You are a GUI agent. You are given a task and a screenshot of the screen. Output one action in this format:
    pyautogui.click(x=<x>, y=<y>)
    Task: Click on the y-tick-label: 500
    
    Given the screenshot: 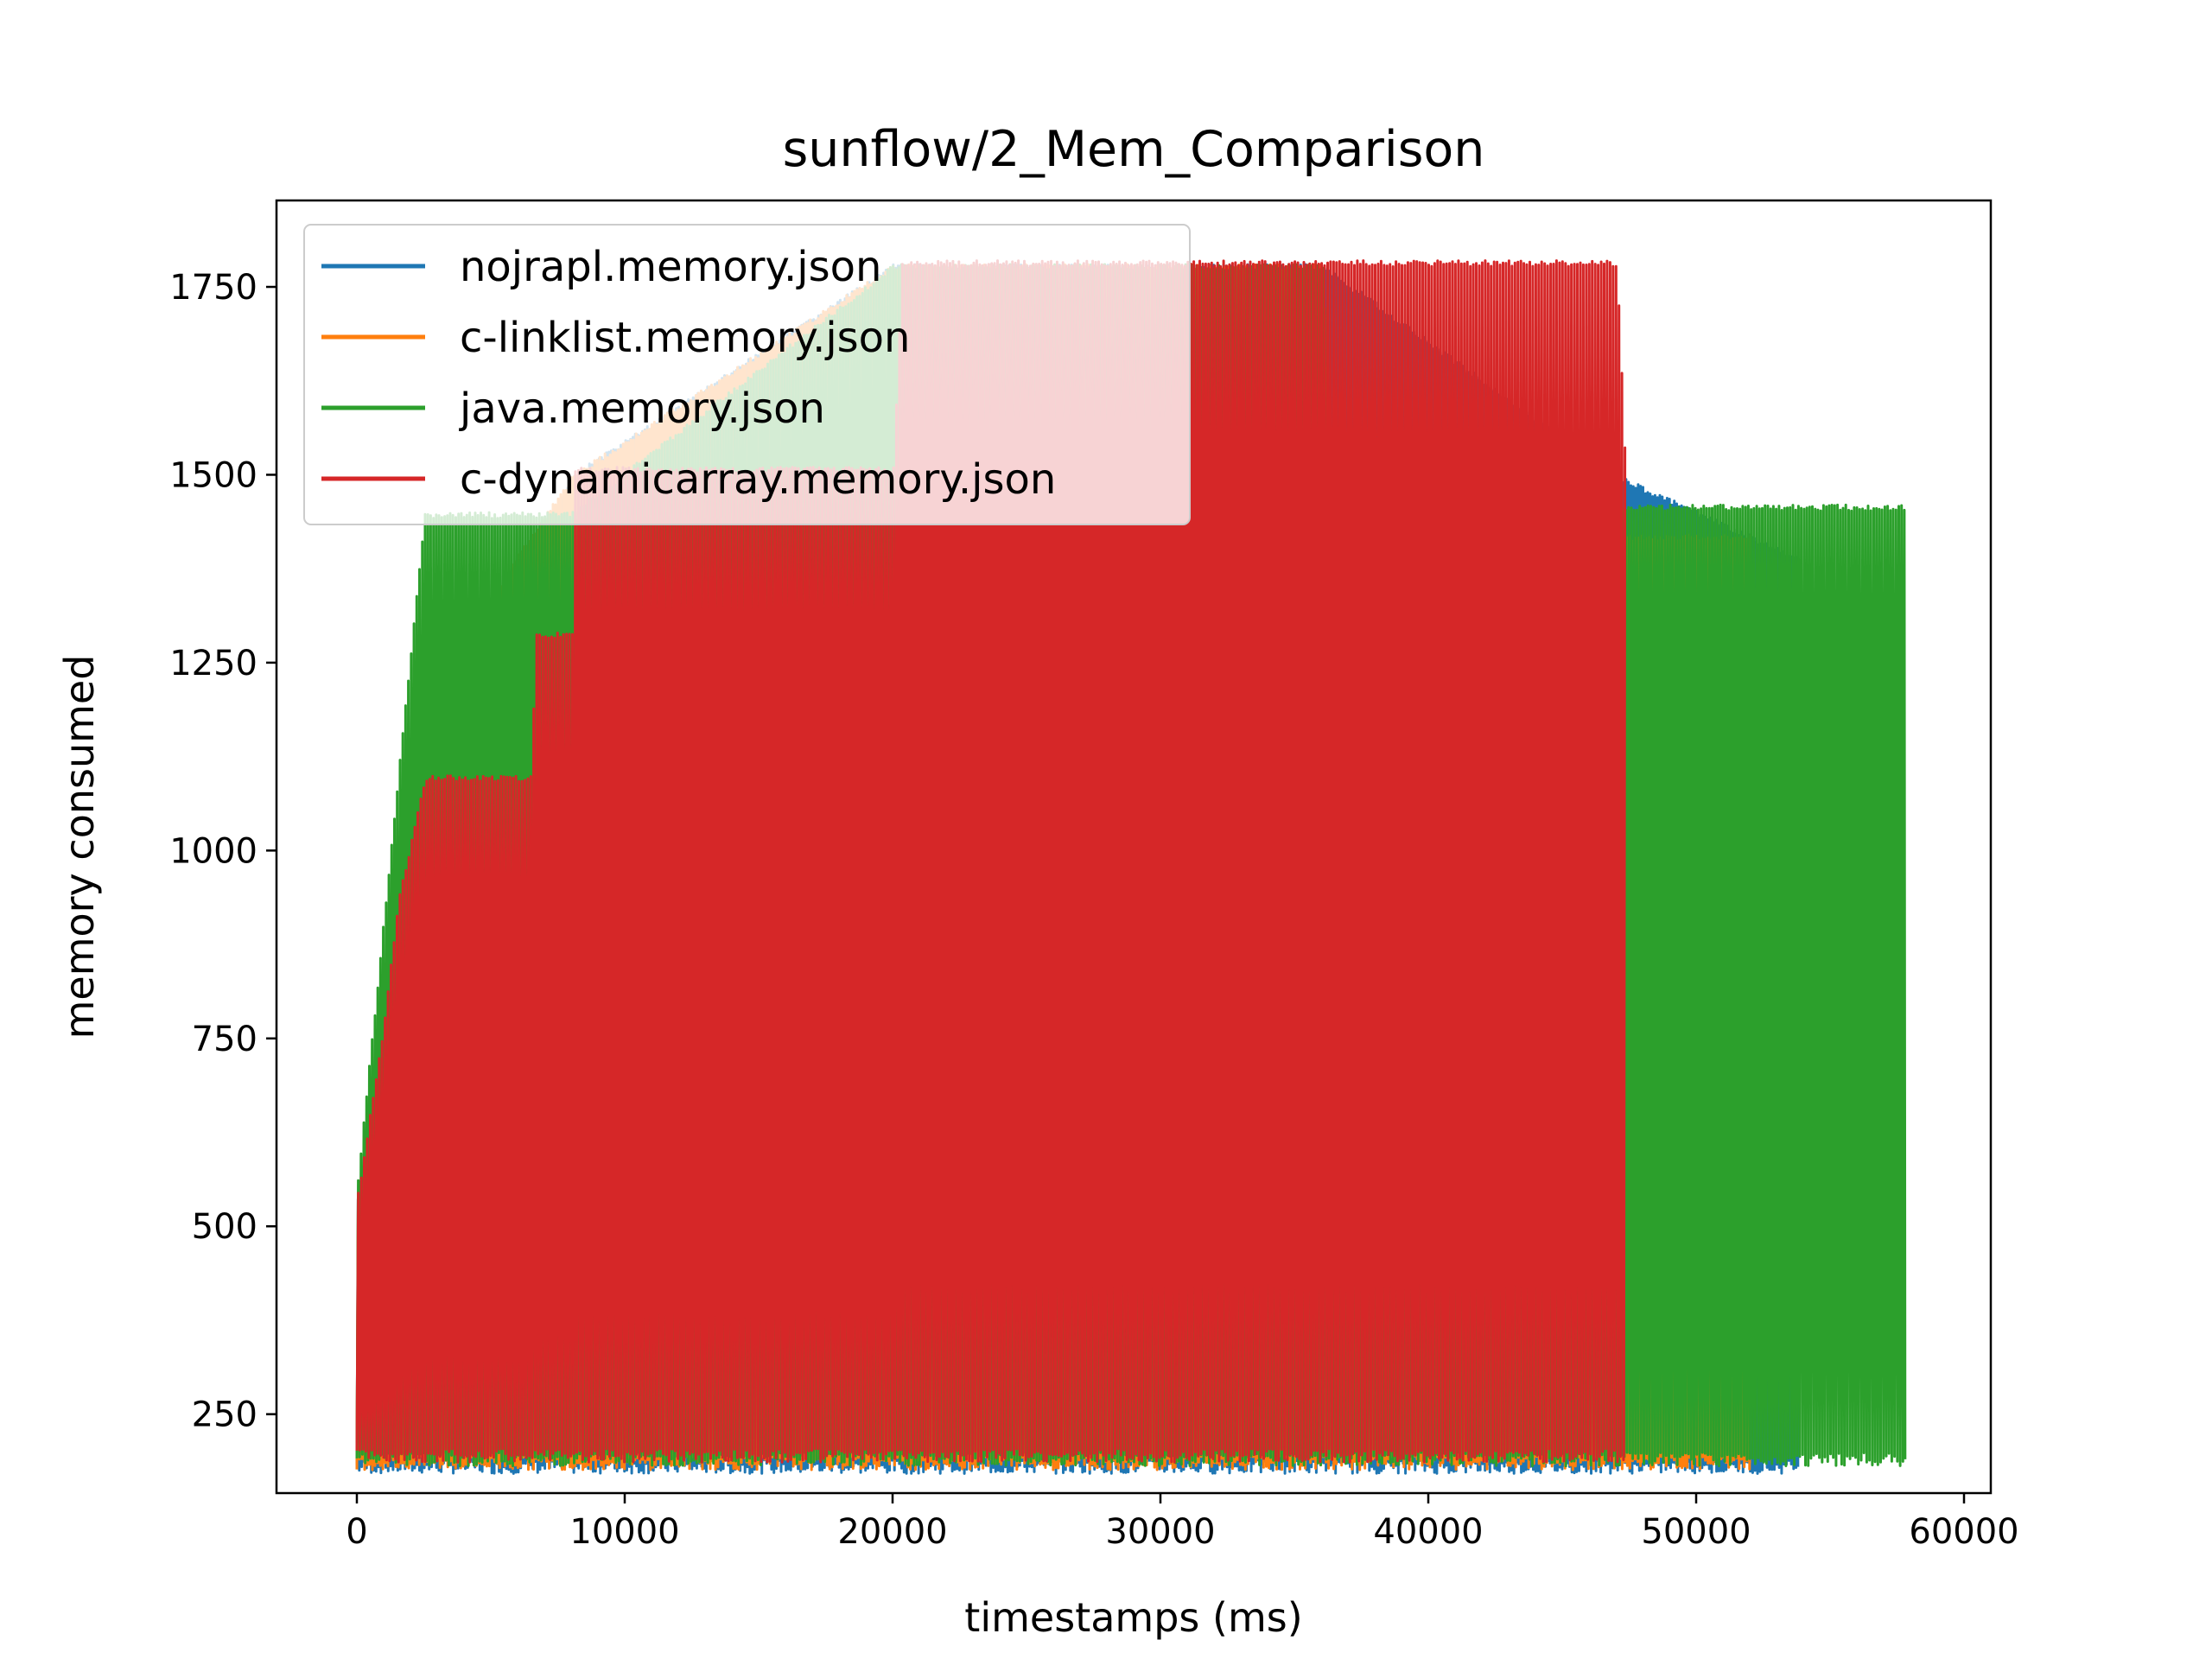 What is the action you would take?
    pyautogui.click(x=224, y=1227)
    